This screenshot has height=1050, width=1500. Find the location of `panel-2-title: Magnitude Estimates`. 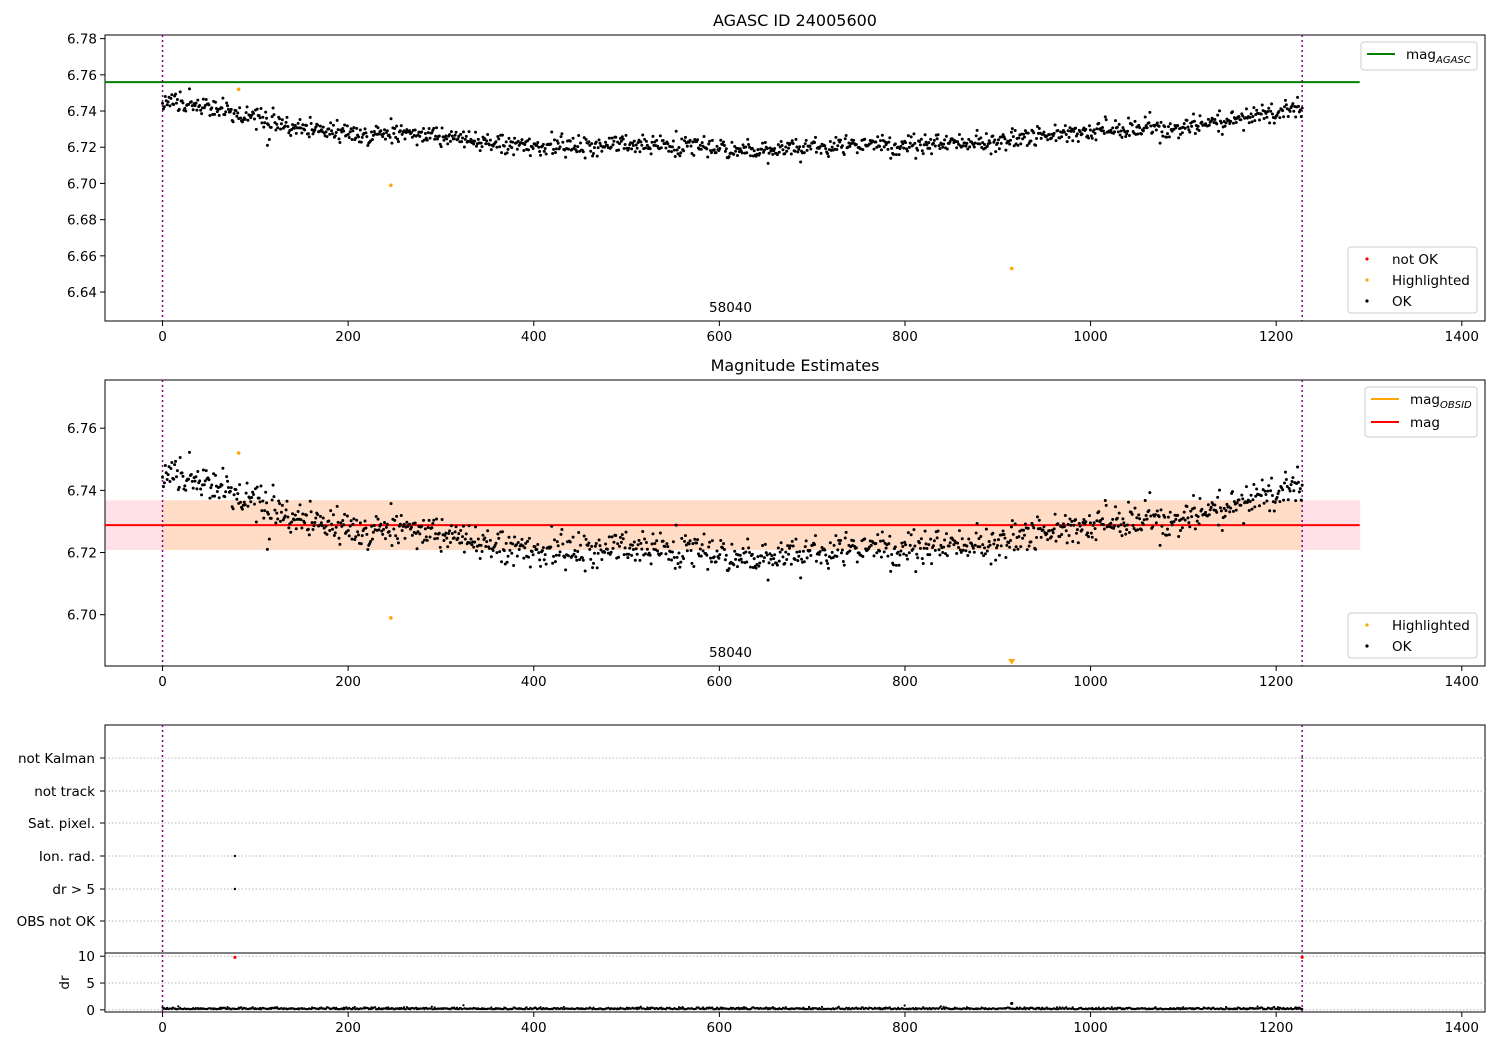

panel-2-title: Magnitude Estimates is located at coordinates (795, 365).